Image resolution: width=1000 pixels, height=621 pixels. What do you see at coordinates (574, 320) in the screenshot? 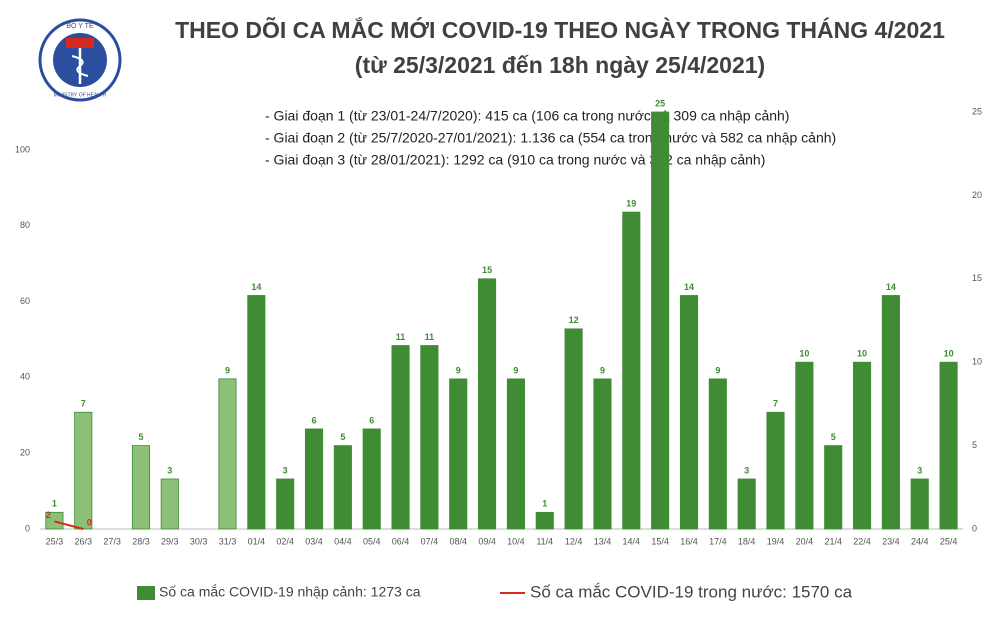
I see `value-label: 12` at bounding box center [574, 320].